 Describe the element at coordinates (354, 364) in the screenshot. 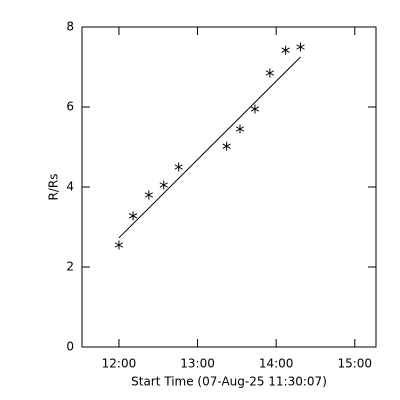

I see `x-tick-label: 15:00` at that location.